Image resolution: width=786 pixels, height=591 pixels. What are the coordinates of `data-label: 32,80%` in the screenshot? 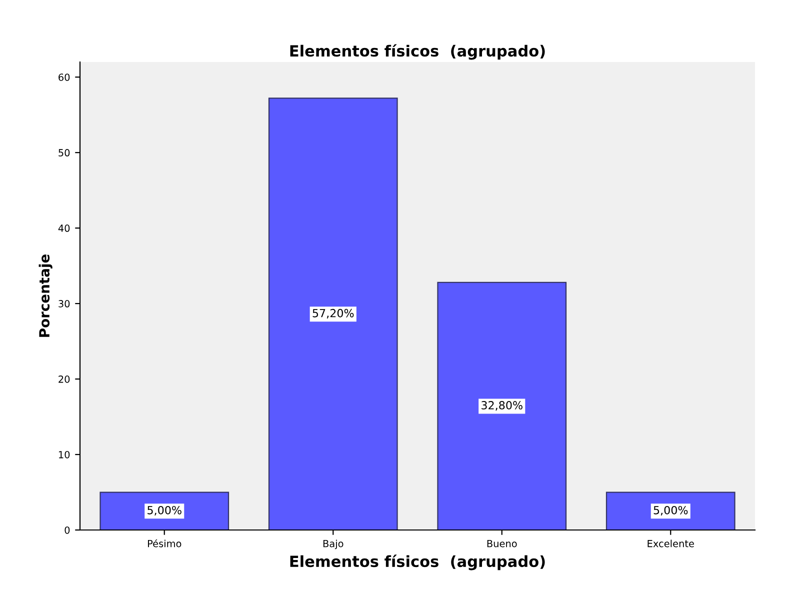 It's located at (502, 406).